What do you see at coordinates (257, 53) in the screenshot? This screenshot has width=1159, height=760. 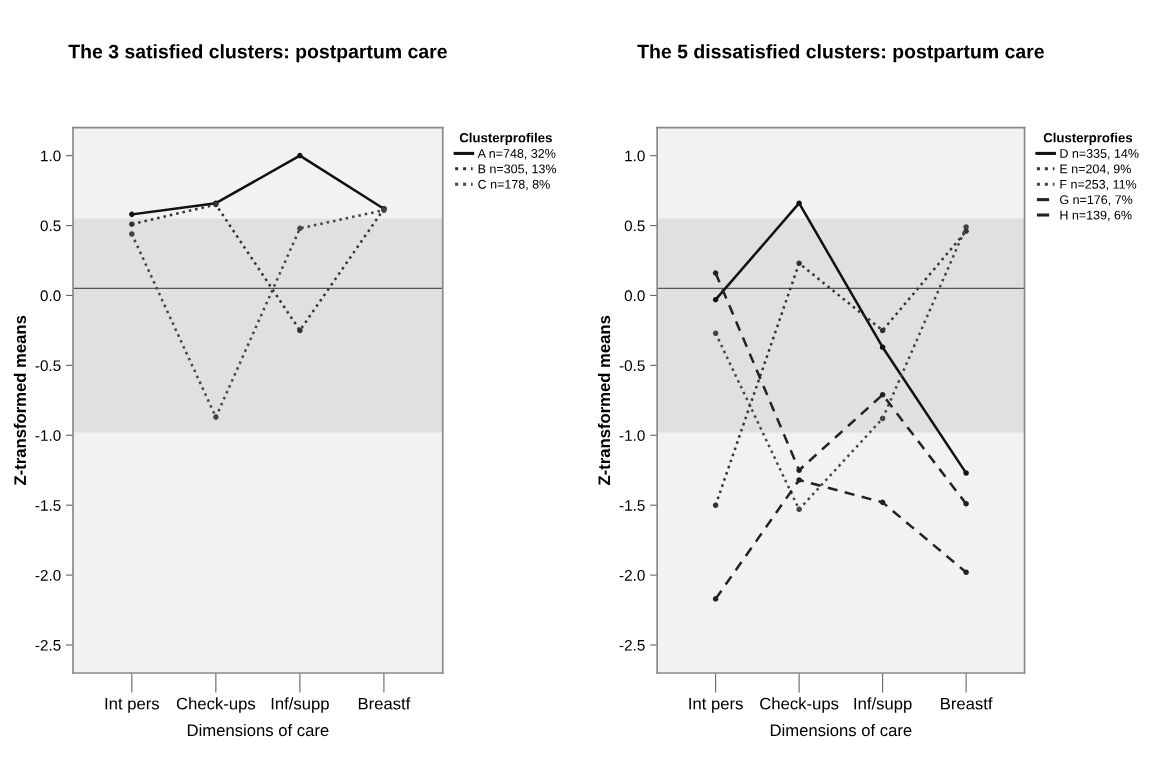 I see `chart-title: The 3 satisfied clusters: postpartum care` at bounding box center [257, 53].